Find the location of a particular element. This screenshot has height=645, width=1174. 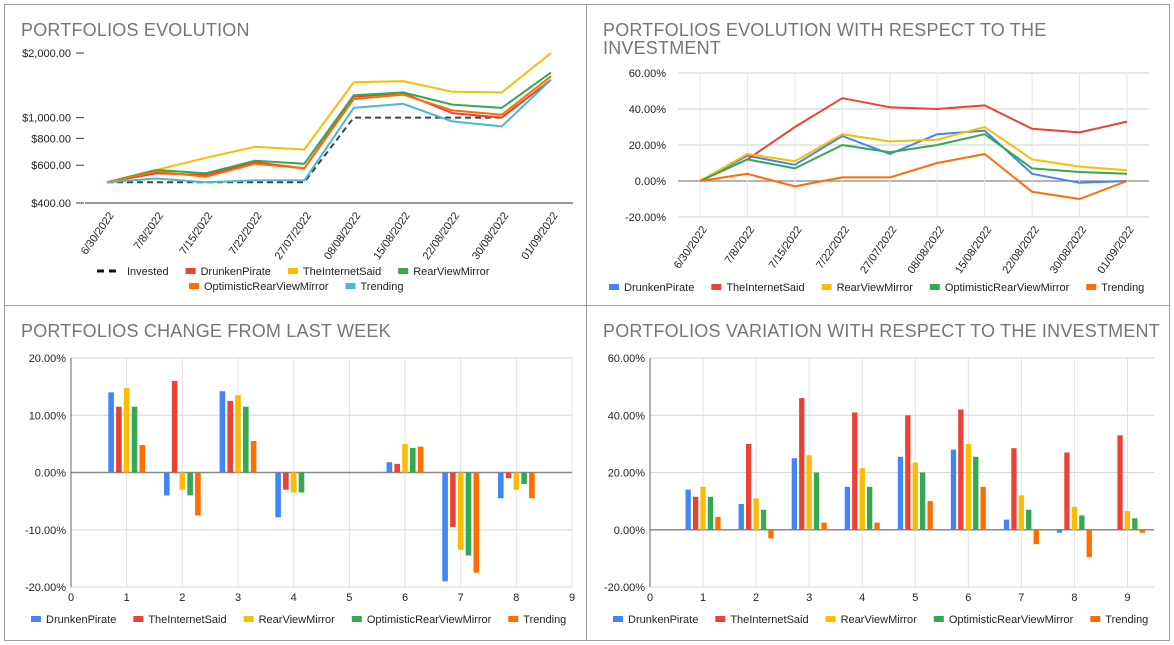

x-tick-label: 7 is located at coordinates (461, 598).